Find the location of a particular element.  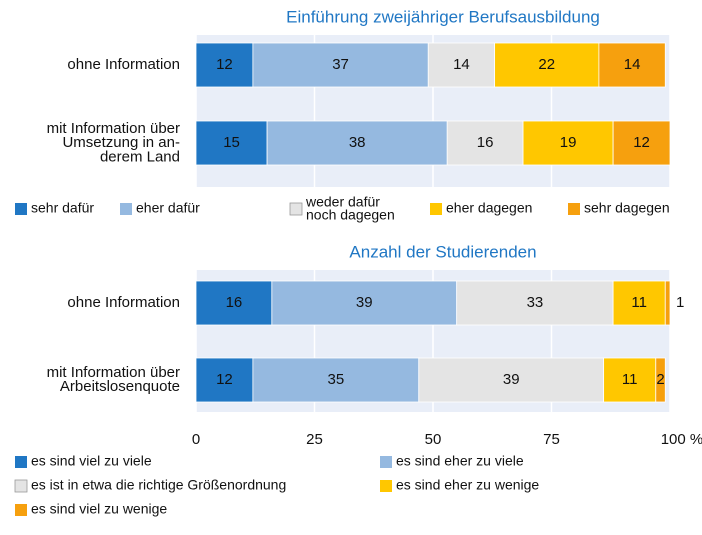

value-label: 19 is located at coordinates (568, 142).